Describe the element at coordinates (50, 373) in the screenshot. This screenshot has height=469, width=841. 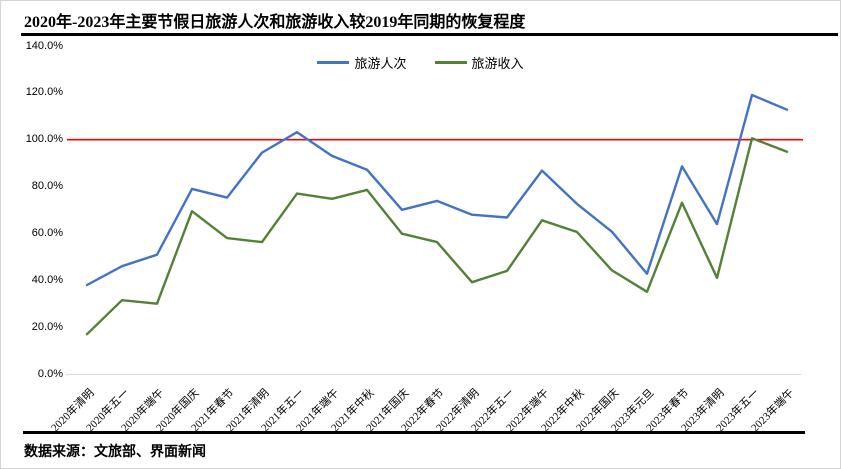
I see `y-tick-label: 0.0%` at that location.